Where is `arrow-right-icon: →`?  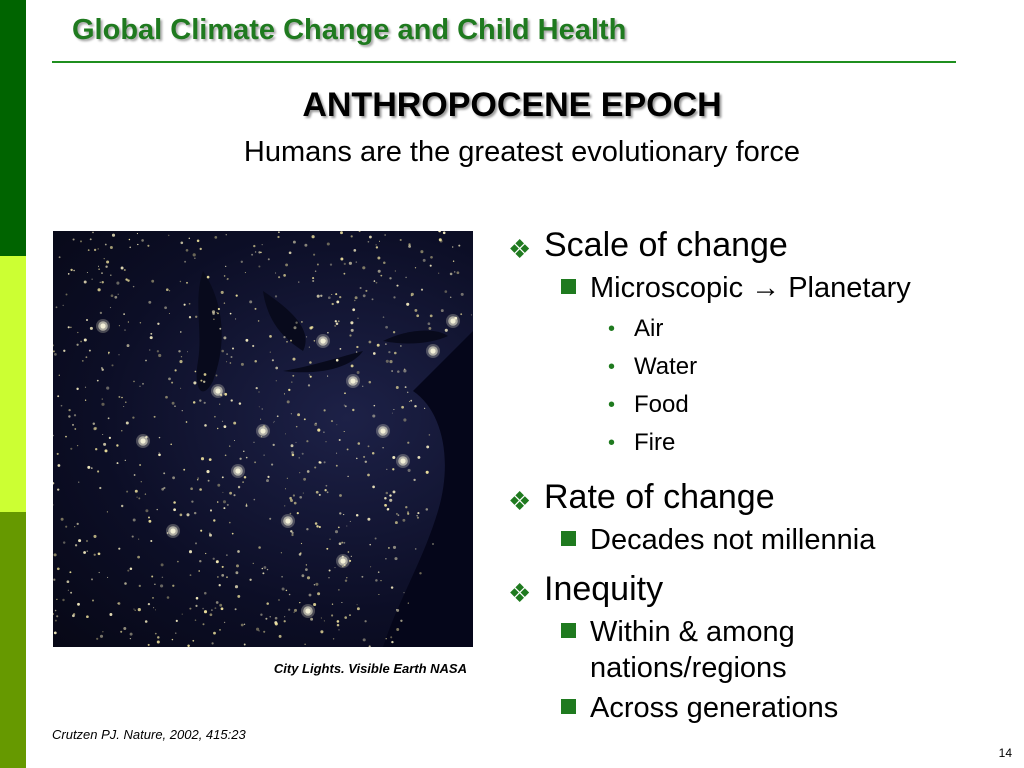 arrow-right-icon: → is located at coordinates (766, 288).